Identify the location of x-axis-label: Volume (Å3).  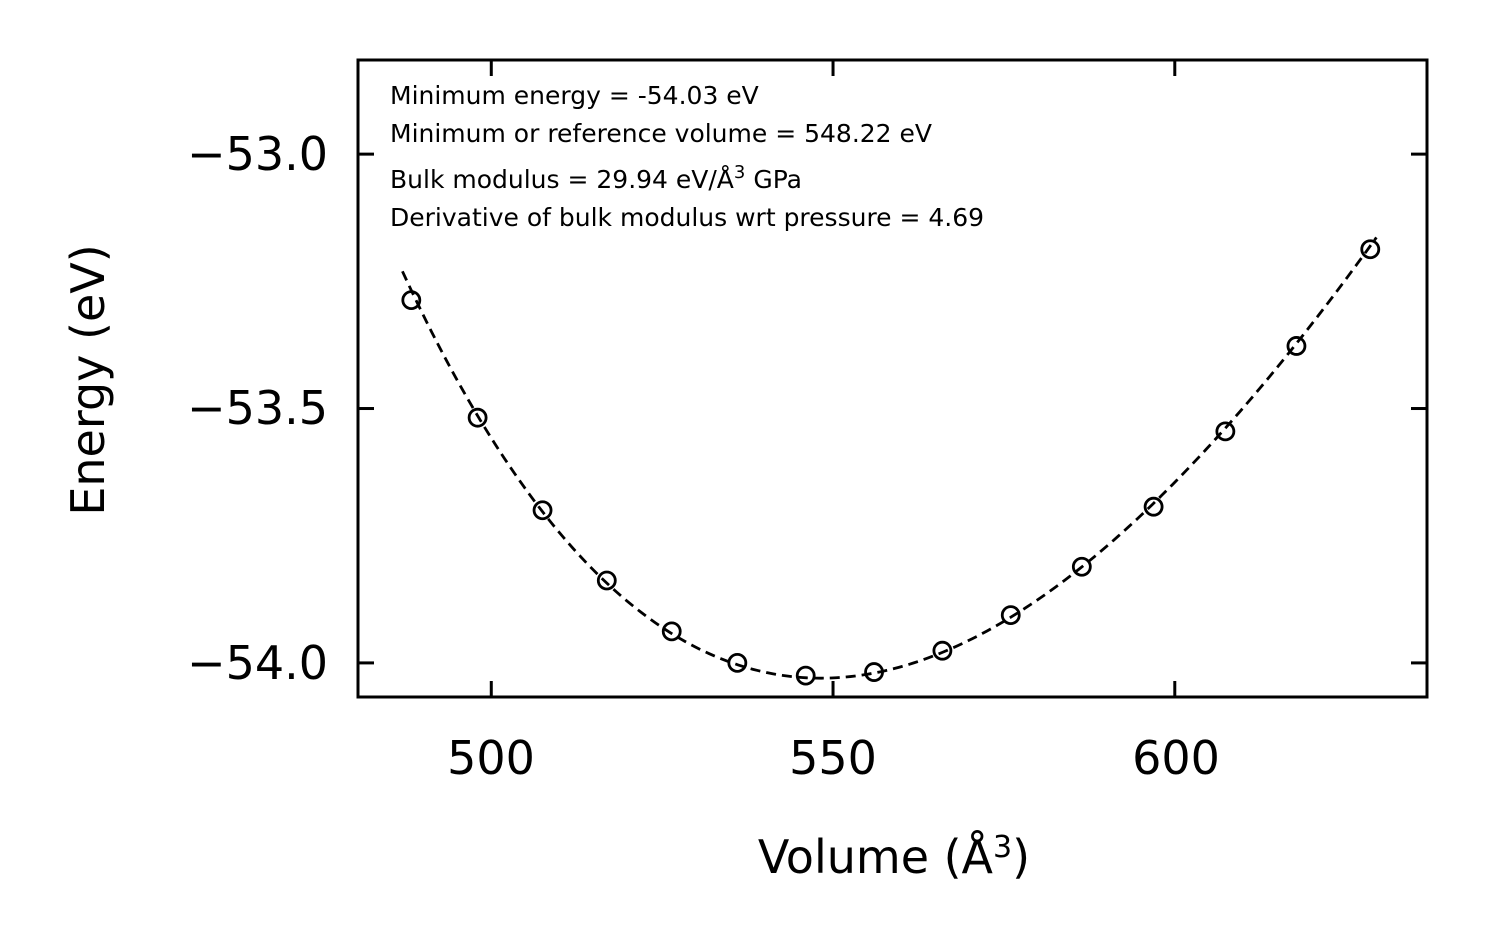
(894, 857).